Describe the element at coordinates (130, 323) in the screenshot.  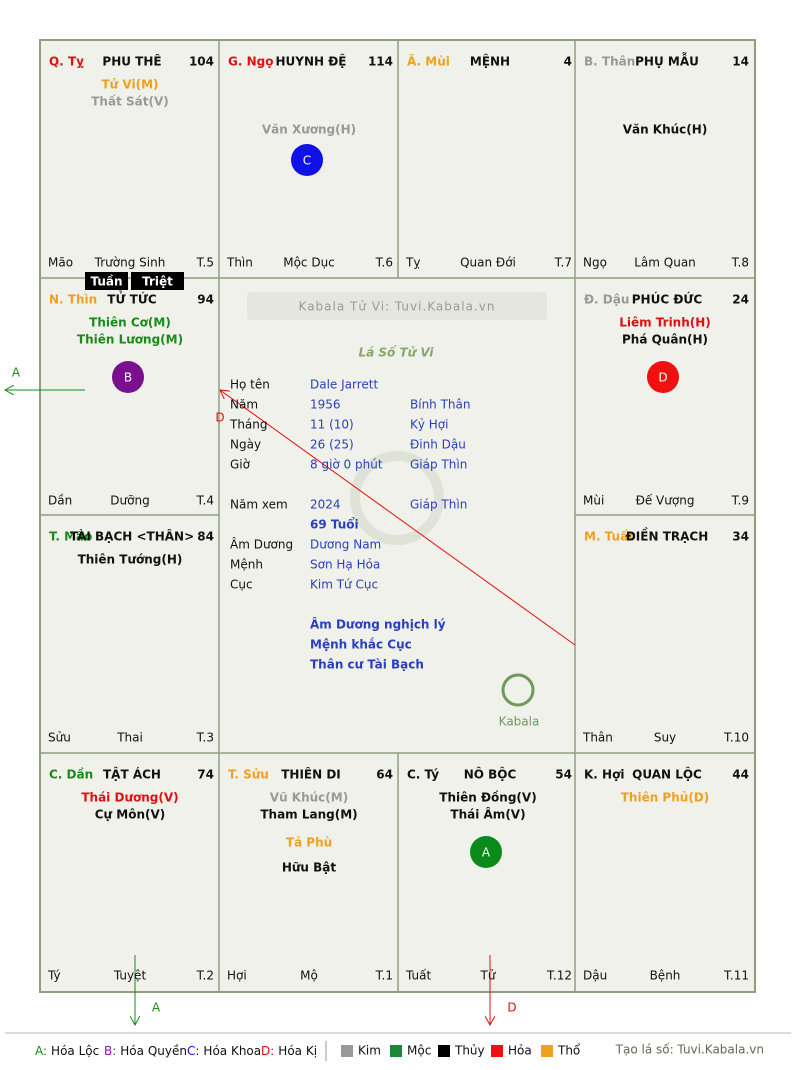
I see `main-star: Thiên Cơ(M)` at that location.